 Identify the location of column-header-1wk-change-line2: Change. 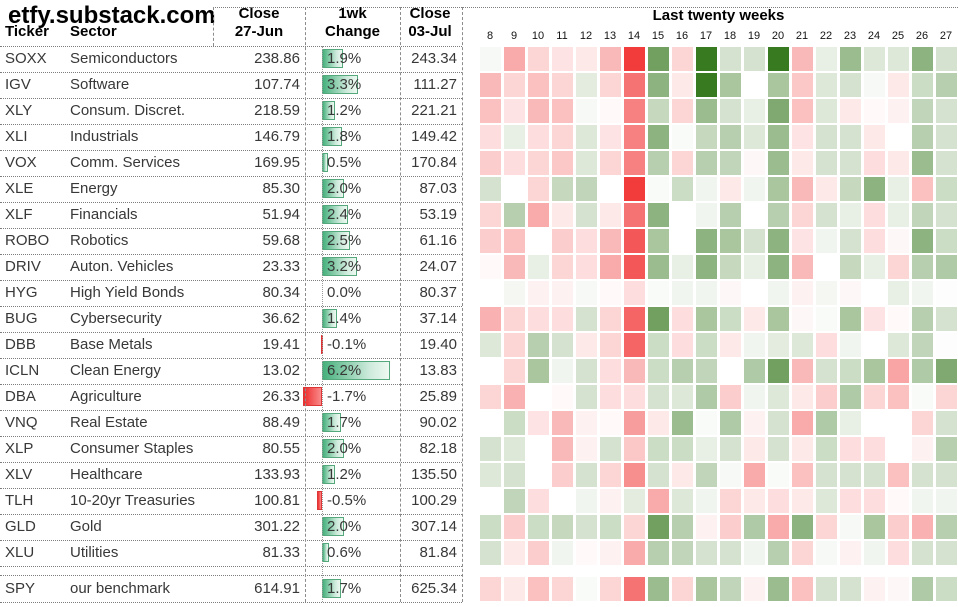
(352, 31).